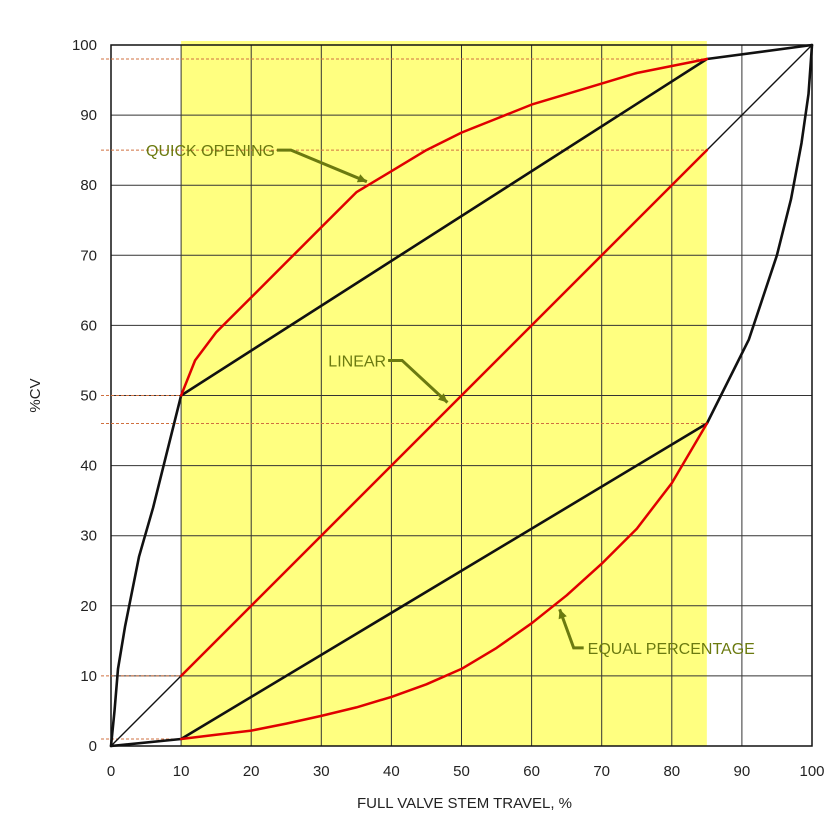 This screenshot has width=840, height=836. What do you see at coordinates (464, 803) in the screenshot?
I see `x-axis-label: FULL VALVE STEM TRAVEL, %` at bounding box center [464, 803].